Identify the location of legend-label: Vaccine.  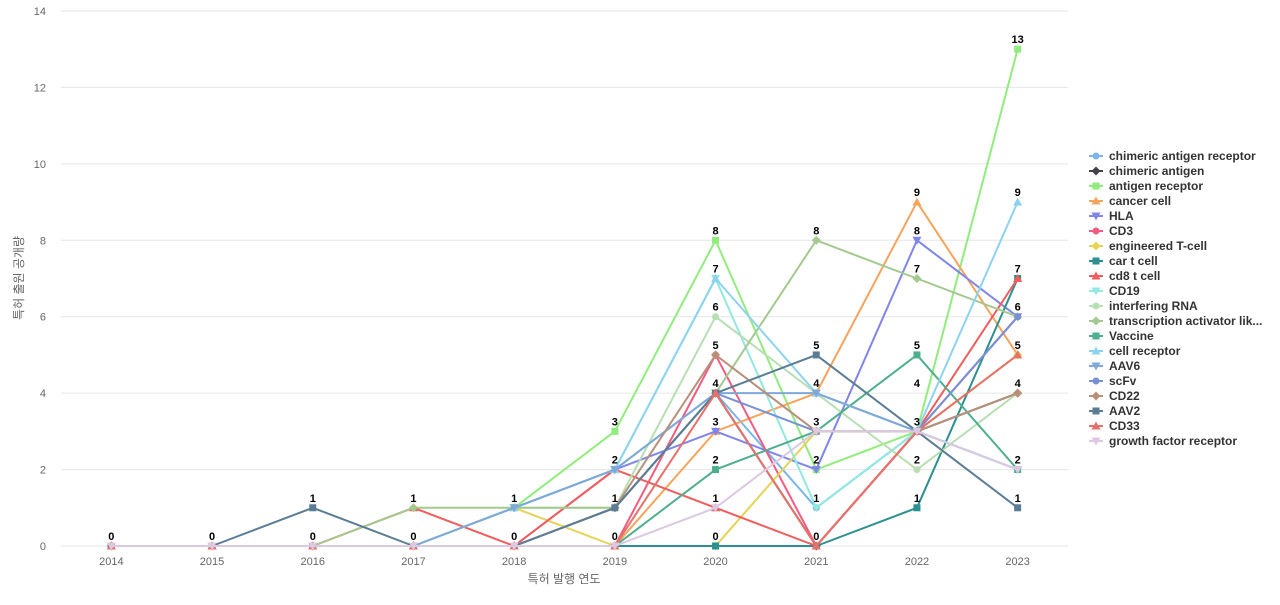
(1131, 336).